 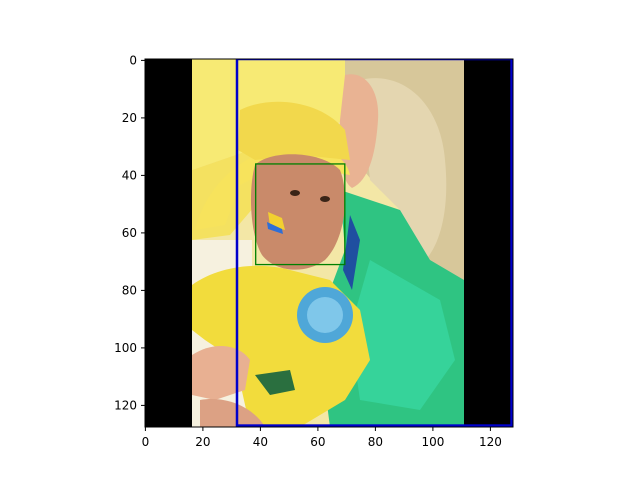 What do you see at coordinates (488, 243) in the screenshot?
I see `right-black-bar` at bounding box center [488, 243].